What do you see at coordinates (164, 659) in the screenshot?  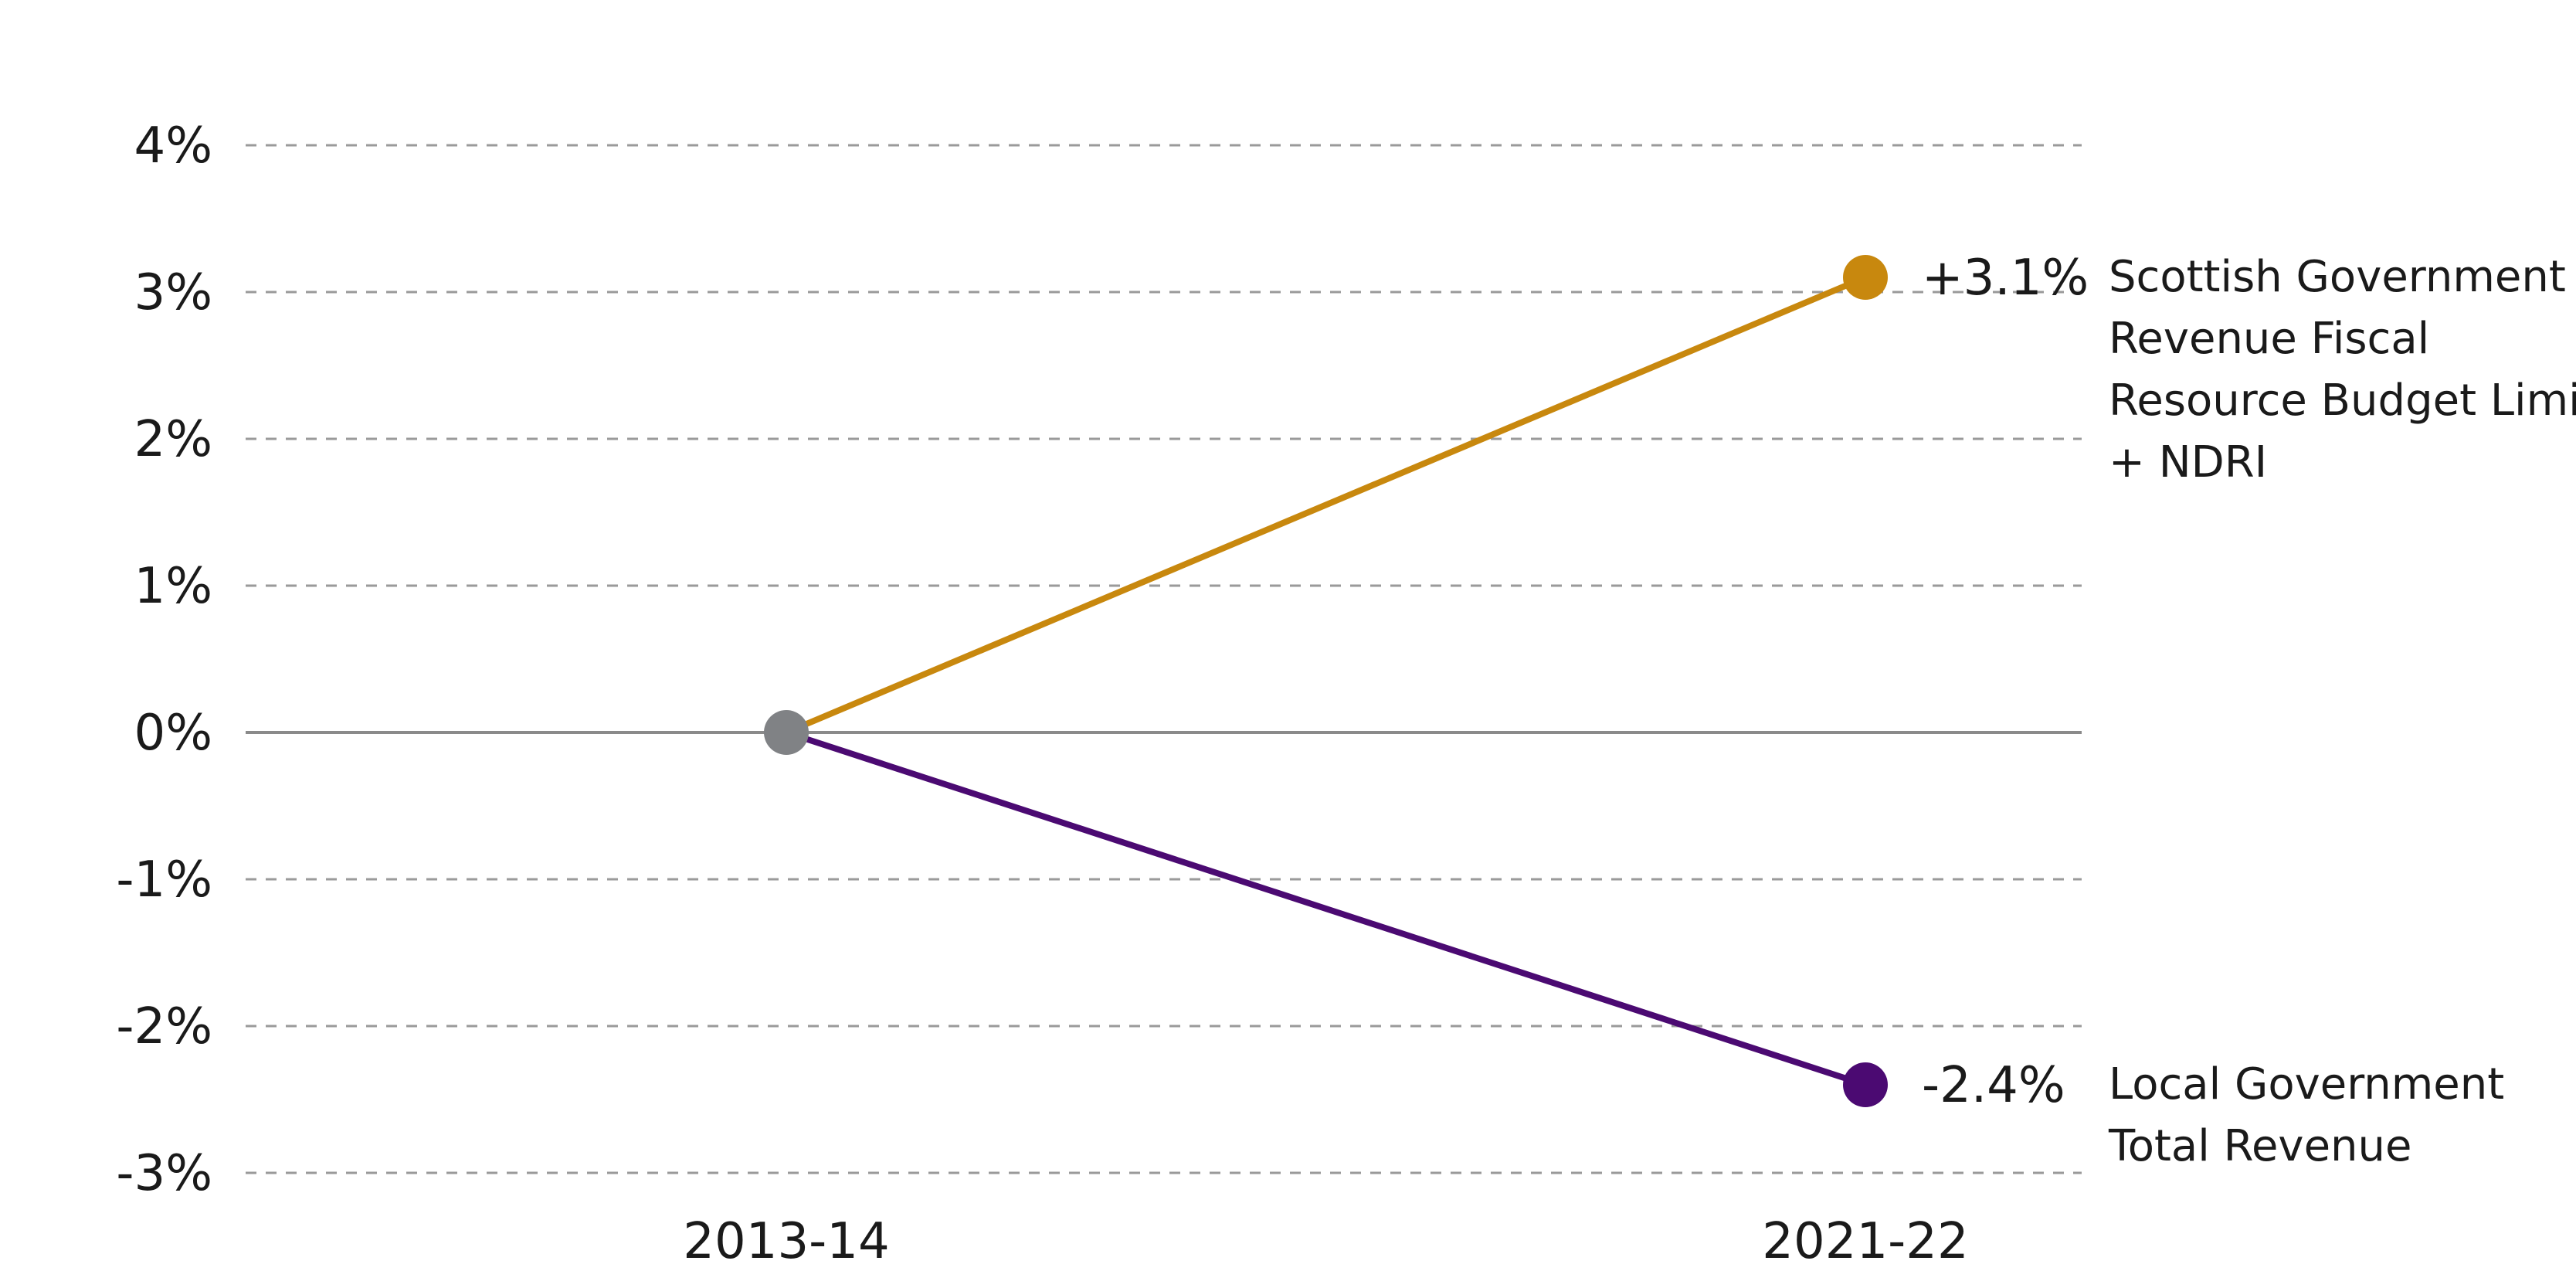 I see `y-axis: 4% 3% 2% 1% 0% -1% -2% -3%` at bounding box center [164, 659].